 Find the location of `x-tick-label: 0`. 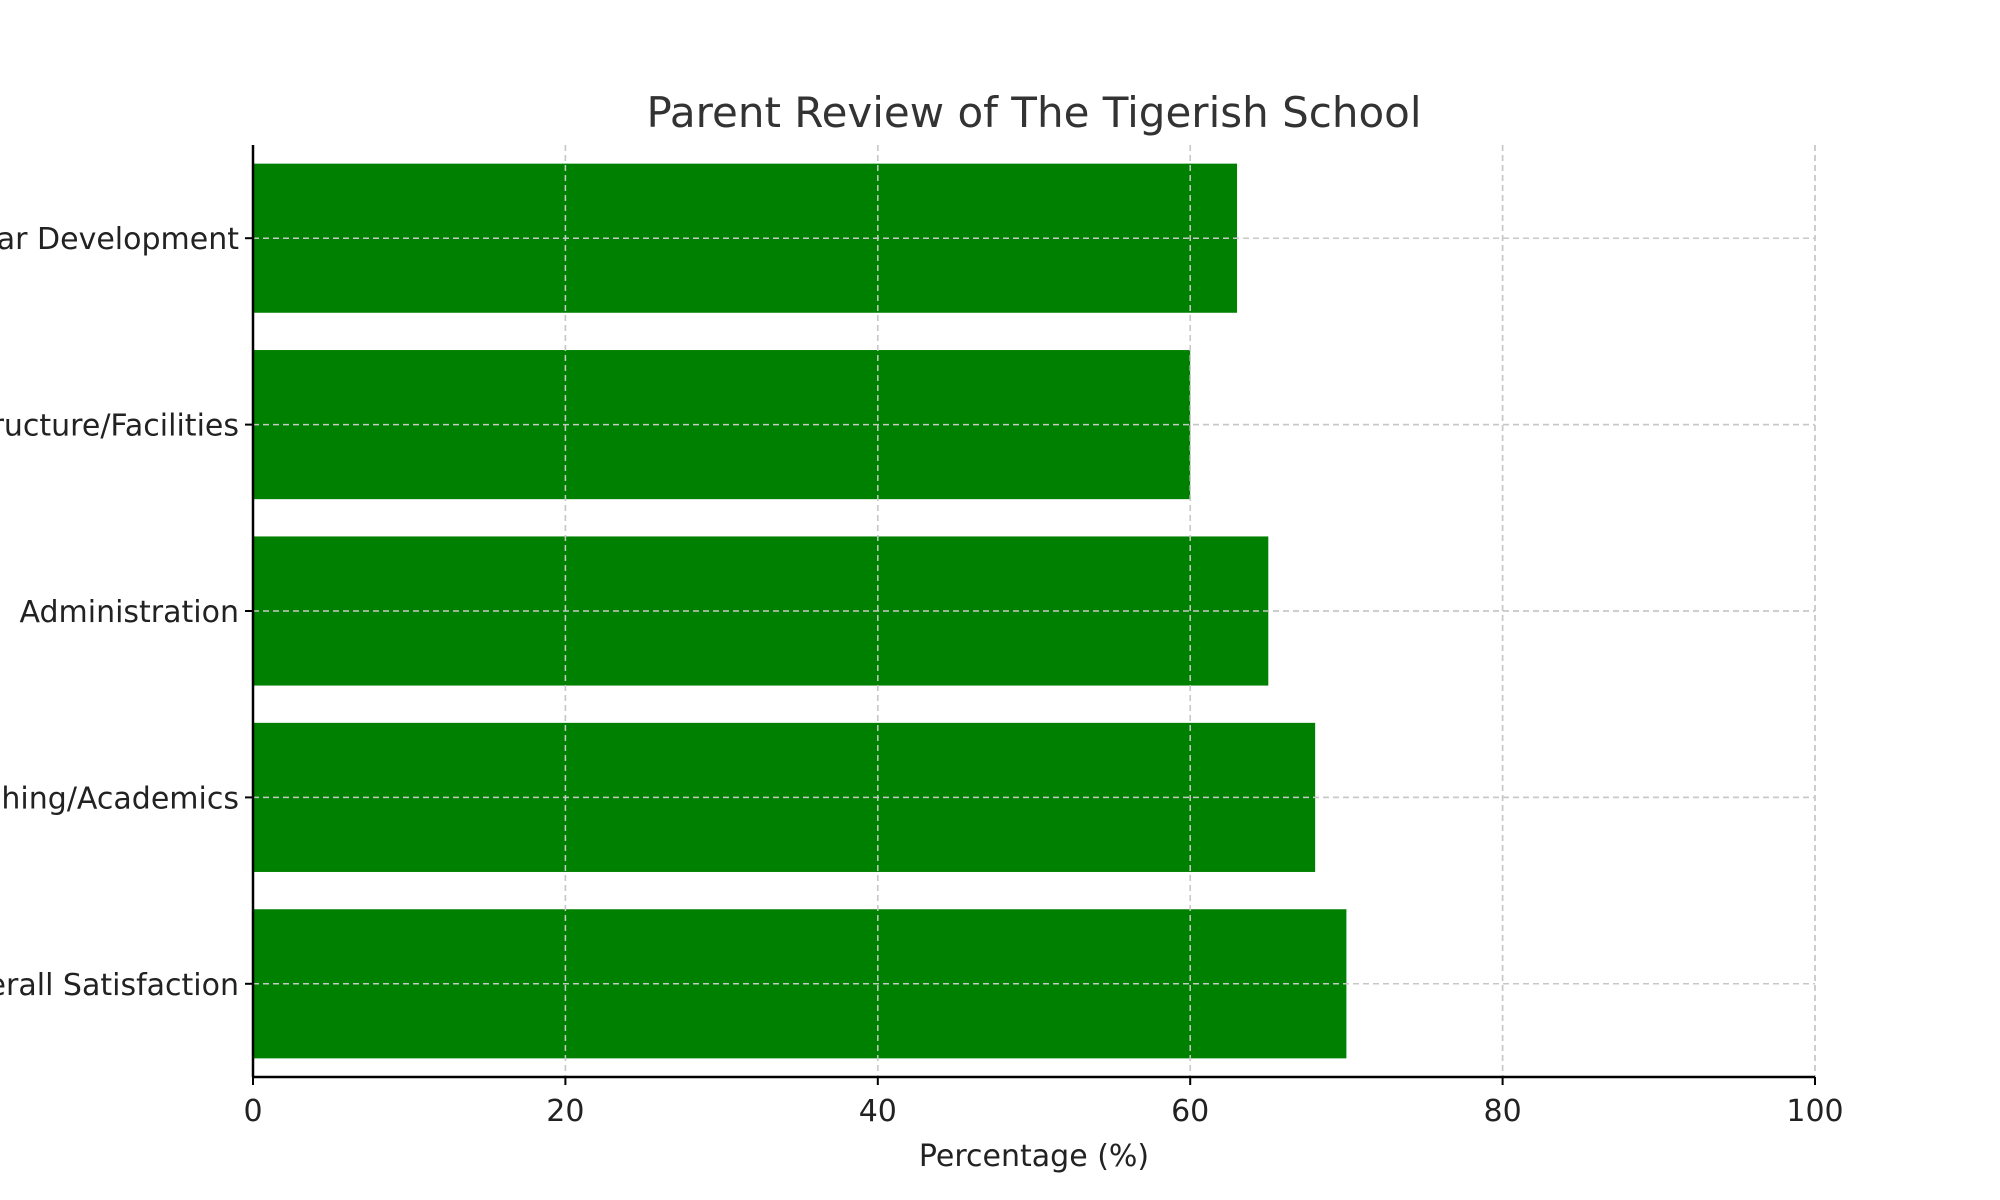

x-tick-label: 0 is located at coordinates (252, 1111).